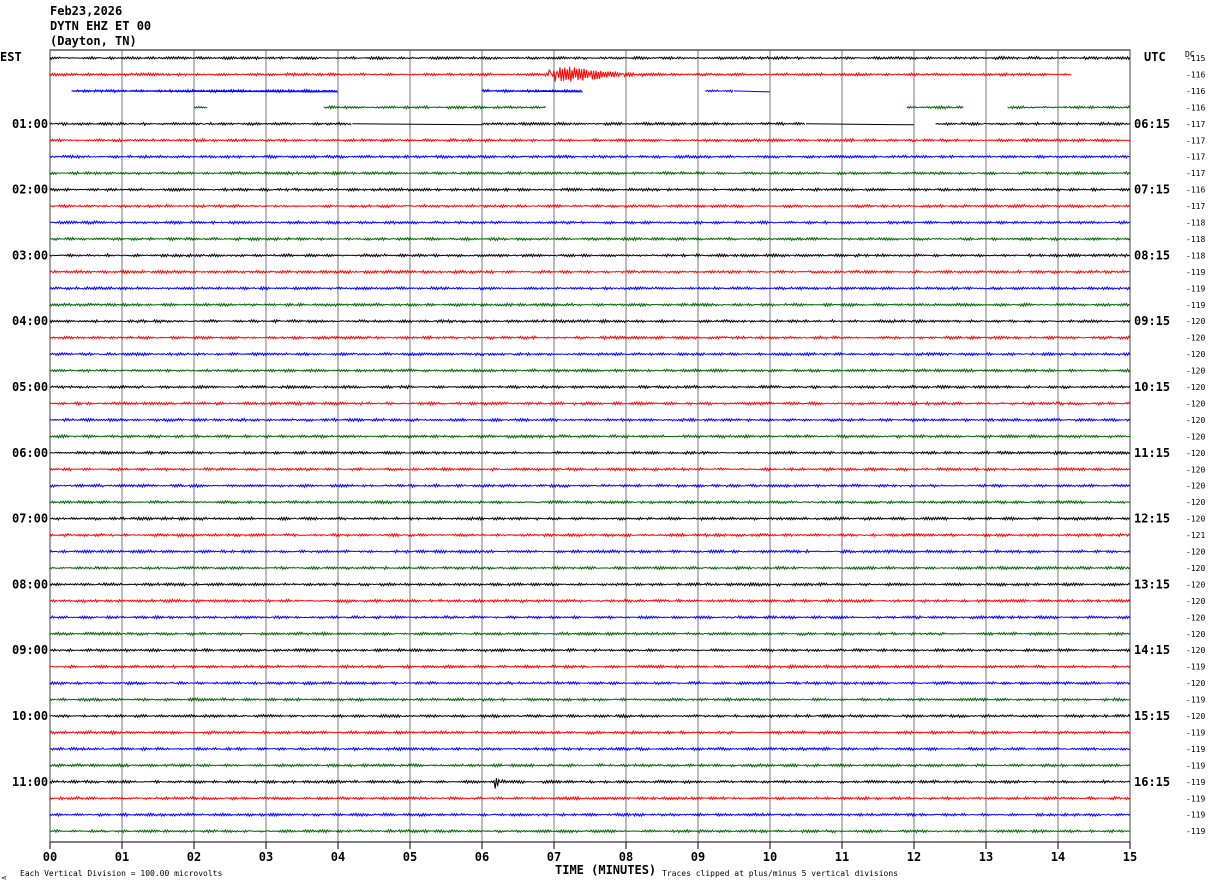  I want to click on header-location: (Dayton, TN), so click(93, 41).